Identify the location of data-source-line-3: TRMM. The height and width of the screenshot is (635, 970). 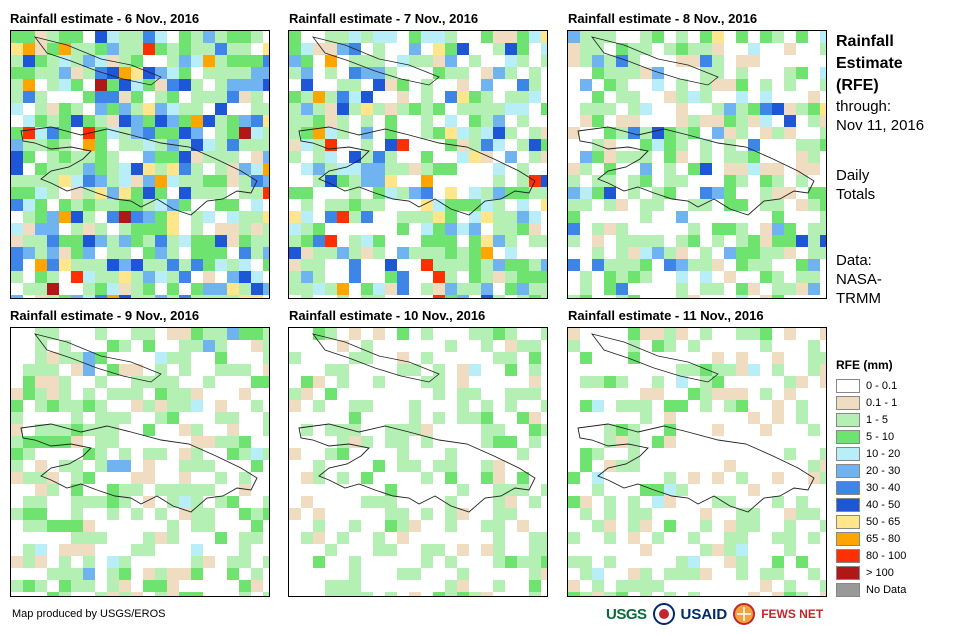
(858, 298).